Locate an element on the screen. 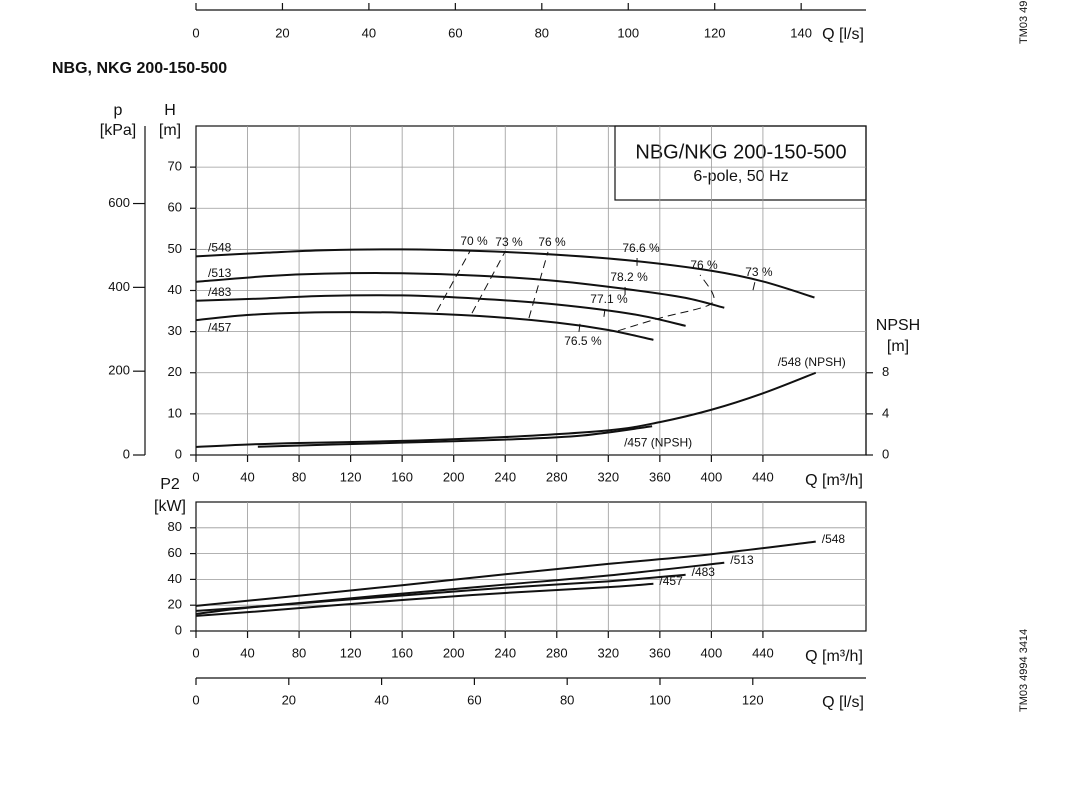  axis-label: [m] is located at coordinates (170, 130).